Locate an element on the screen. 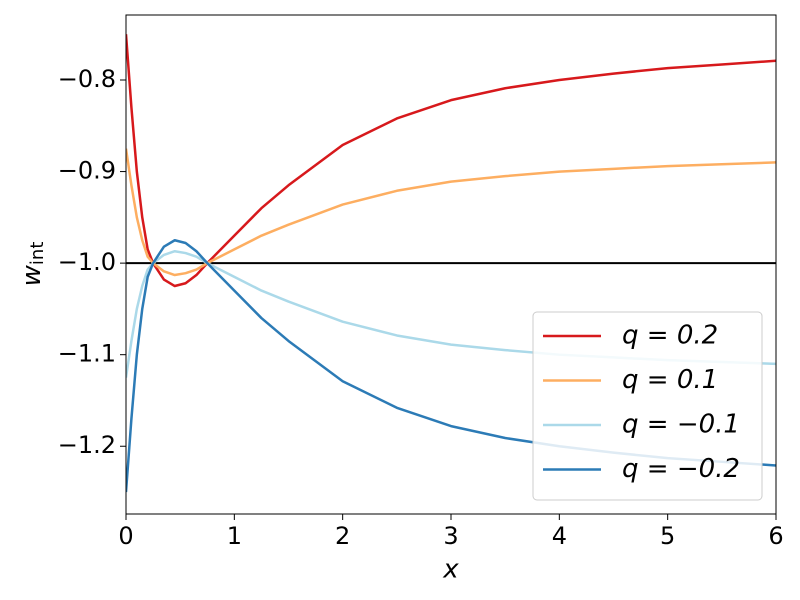  y-tick-label: −1.1 is located at coordinates (87, 354).